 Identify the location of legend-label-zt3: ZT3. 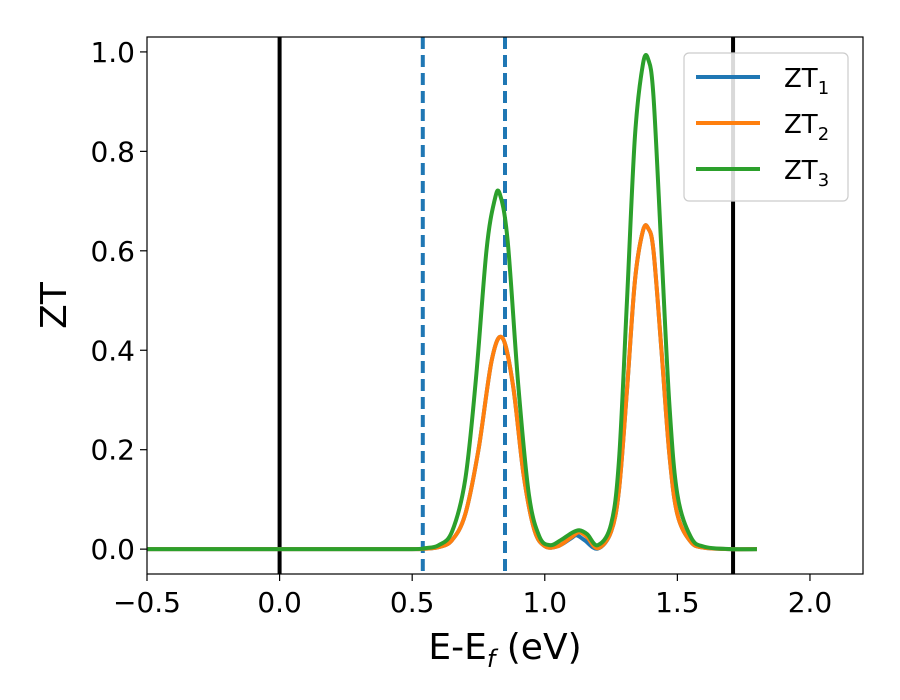
(806, 173).